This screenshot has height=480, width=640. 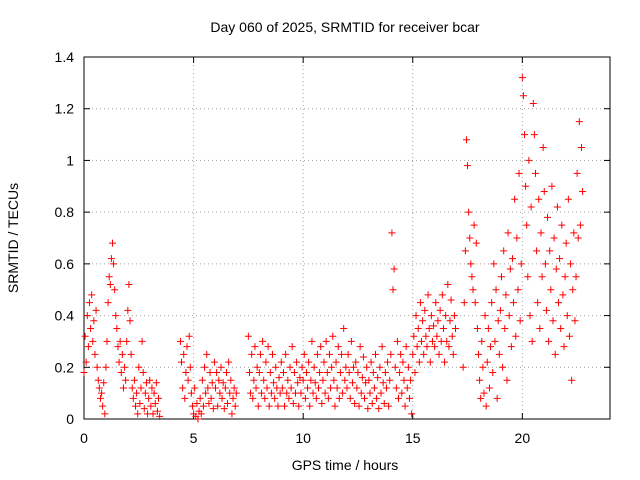 I want to click on y-axis-label: SRMTID / TECUs, so click(x=13, y=238).